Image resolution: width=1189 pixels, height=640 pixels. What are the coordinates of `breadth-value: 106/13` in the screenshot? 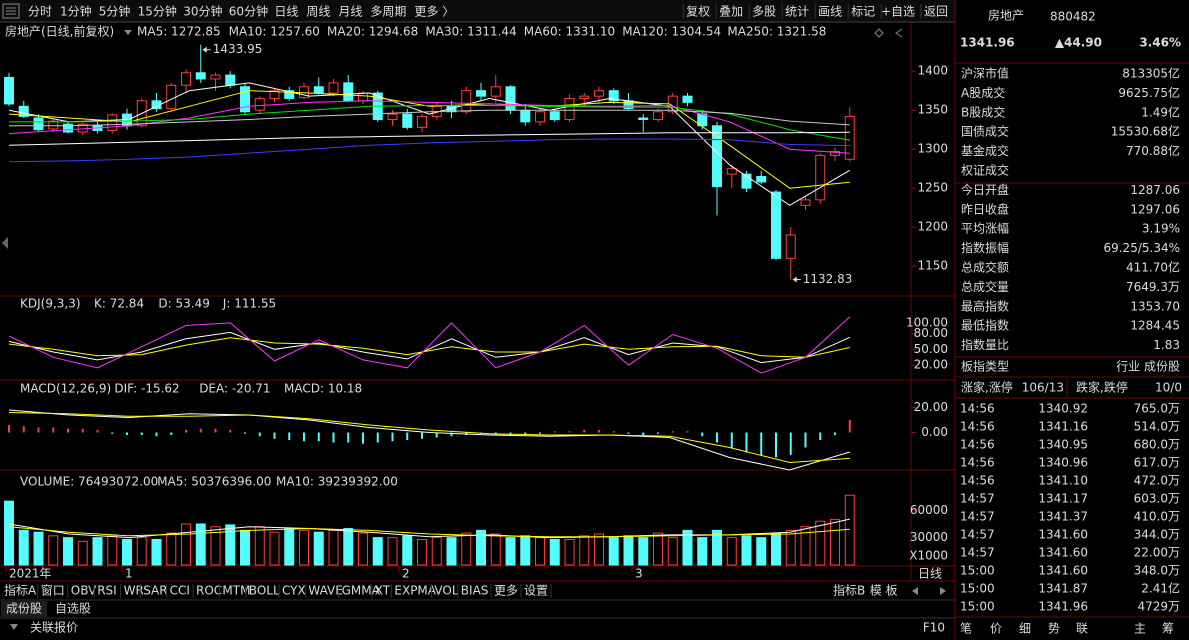 It's located at (1043, 388).